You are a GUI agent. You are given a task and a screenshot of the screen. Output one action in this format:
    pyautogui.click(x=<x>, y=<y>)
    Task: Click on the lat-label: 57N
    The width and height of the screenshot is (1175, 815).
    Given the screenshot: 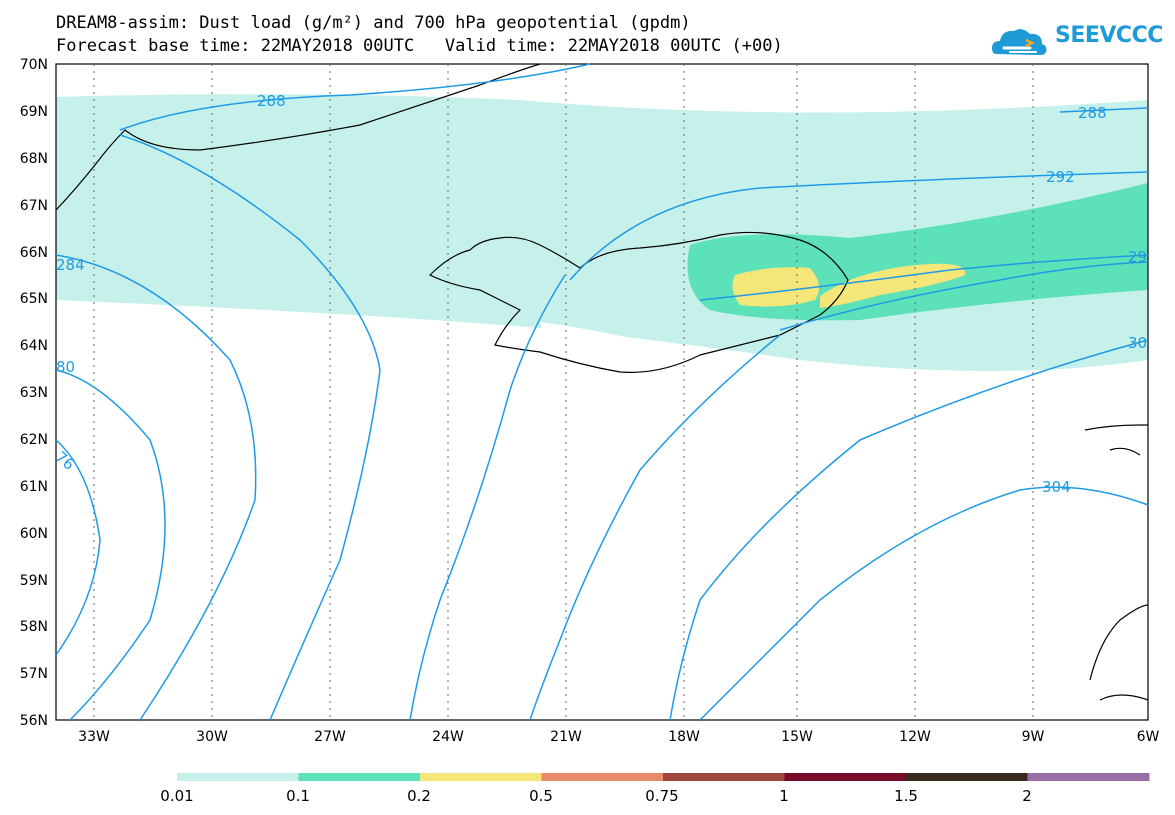 What is the action you would take?
    pyautogui.click(x=34, y=674)
    